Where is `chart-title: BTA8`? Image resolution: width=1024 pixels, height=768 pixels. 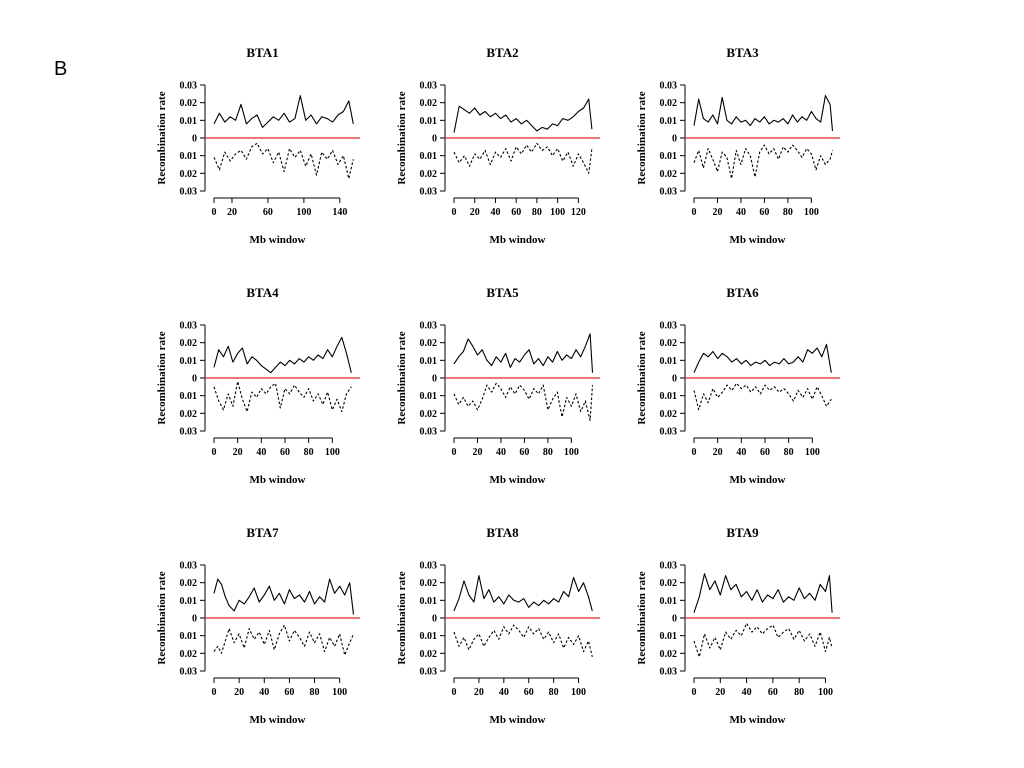 chart-title: BTA8 is located at coordinates (502, 532).